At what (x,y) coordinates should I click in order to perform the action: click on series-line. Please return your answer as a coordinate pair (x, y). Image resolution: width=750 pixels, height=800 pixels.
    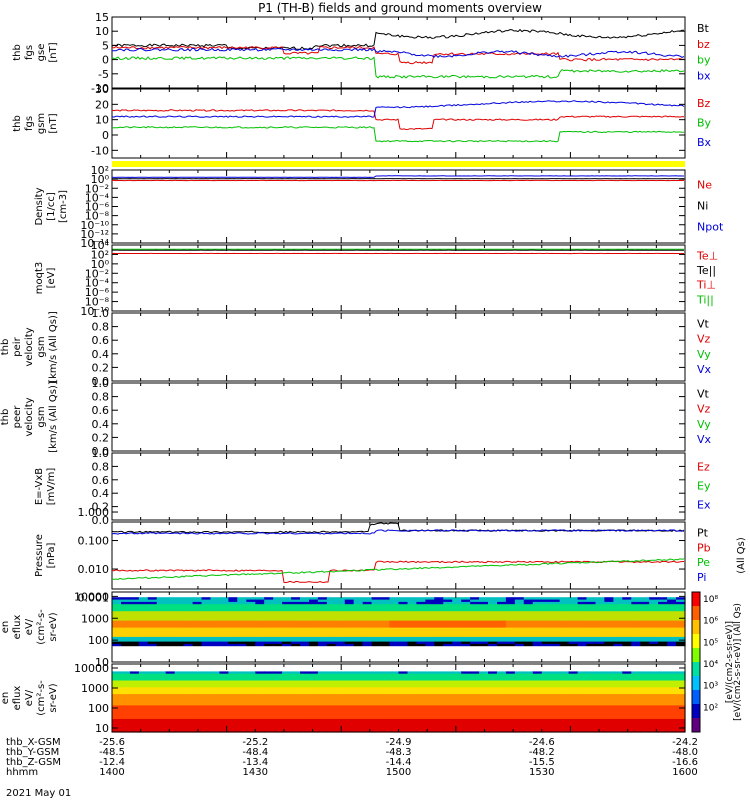
    Looking at the image, I should click on (397, 134).